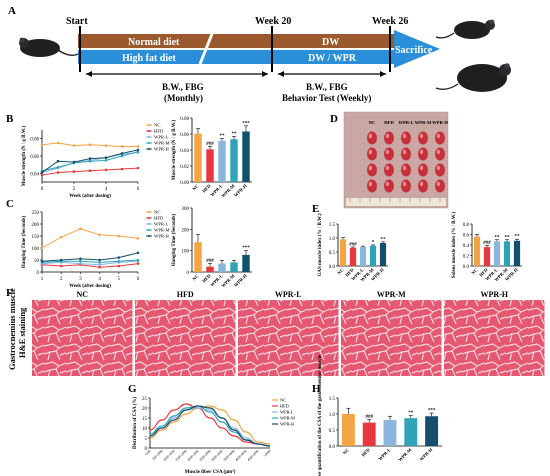 This screenshot has height=476, width=550. What do you see at coordinates (90, 286) in the screenshot?
I see `x-axis-label: Week (after dosing)` at bounding box center [90, 286].